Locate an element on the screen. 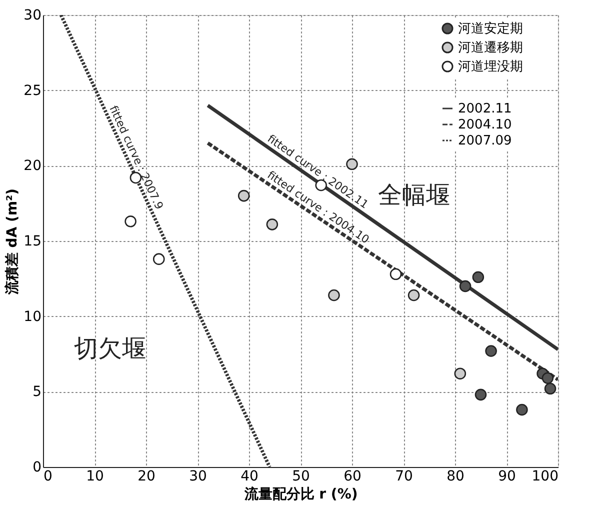  legend-label: 河道埋没期 is located at coordinates (490, 67).